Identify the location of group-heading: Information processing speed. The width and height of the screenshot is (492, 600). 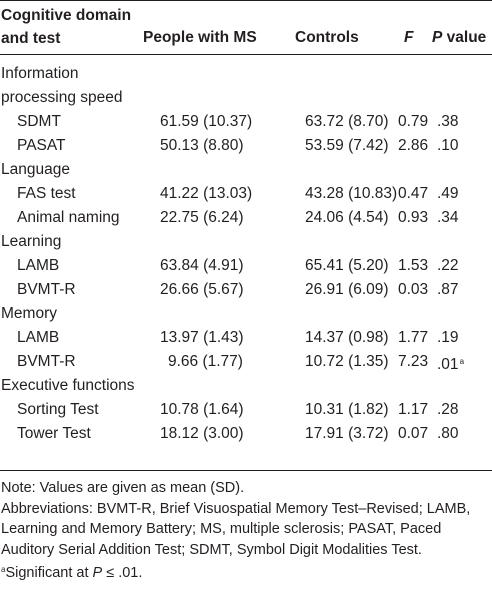
(246, 86).